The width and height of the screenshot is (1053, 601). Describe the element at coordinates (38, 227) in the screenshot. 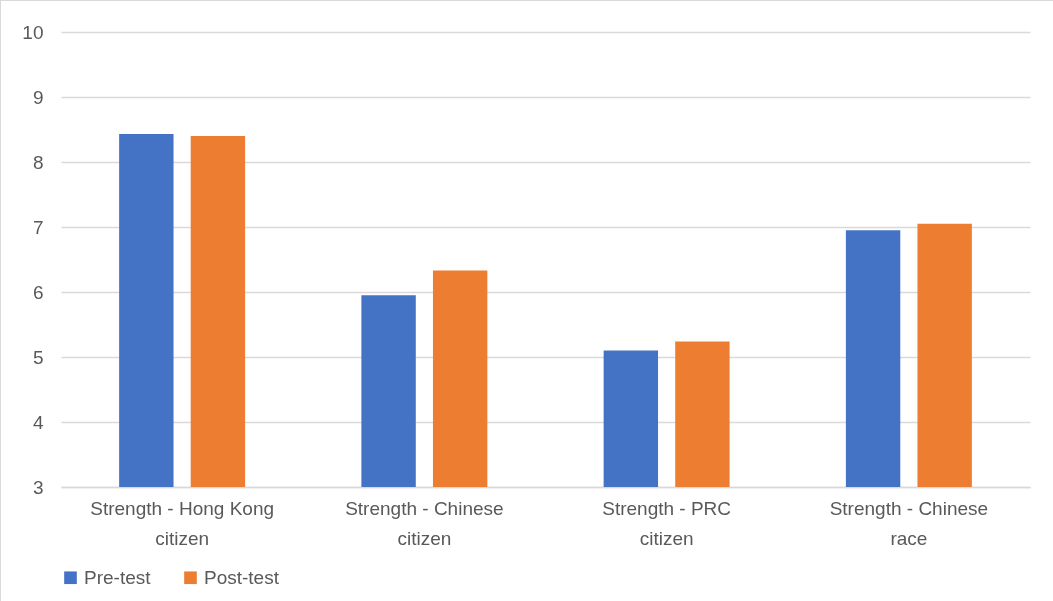

I see `y-tick-label: 7` at that location.